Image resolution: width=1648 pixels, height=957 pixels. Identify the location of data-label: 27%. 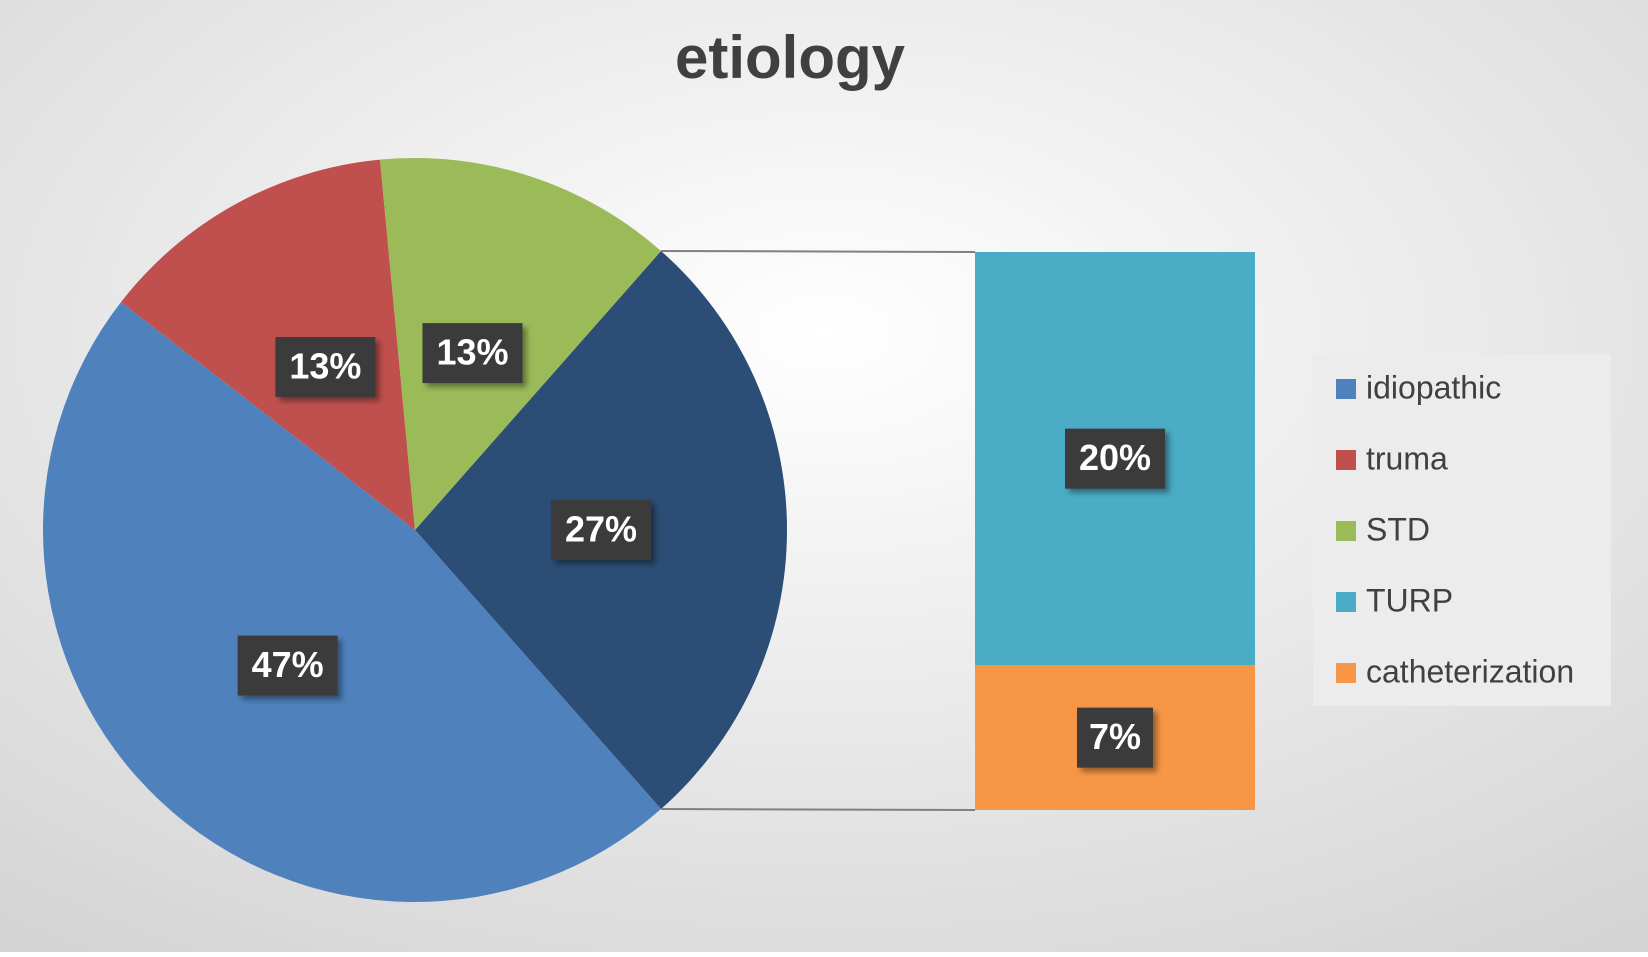
(601, 529).